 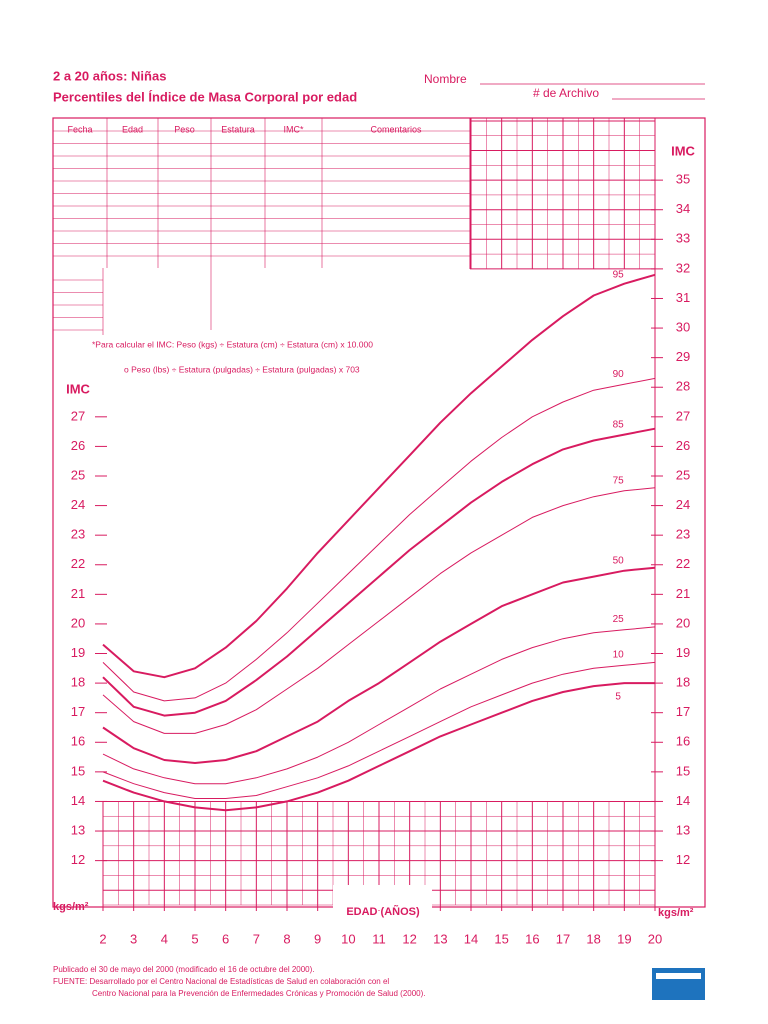 I want to click on y-tick-label: 16, so click(x=78, y=741).